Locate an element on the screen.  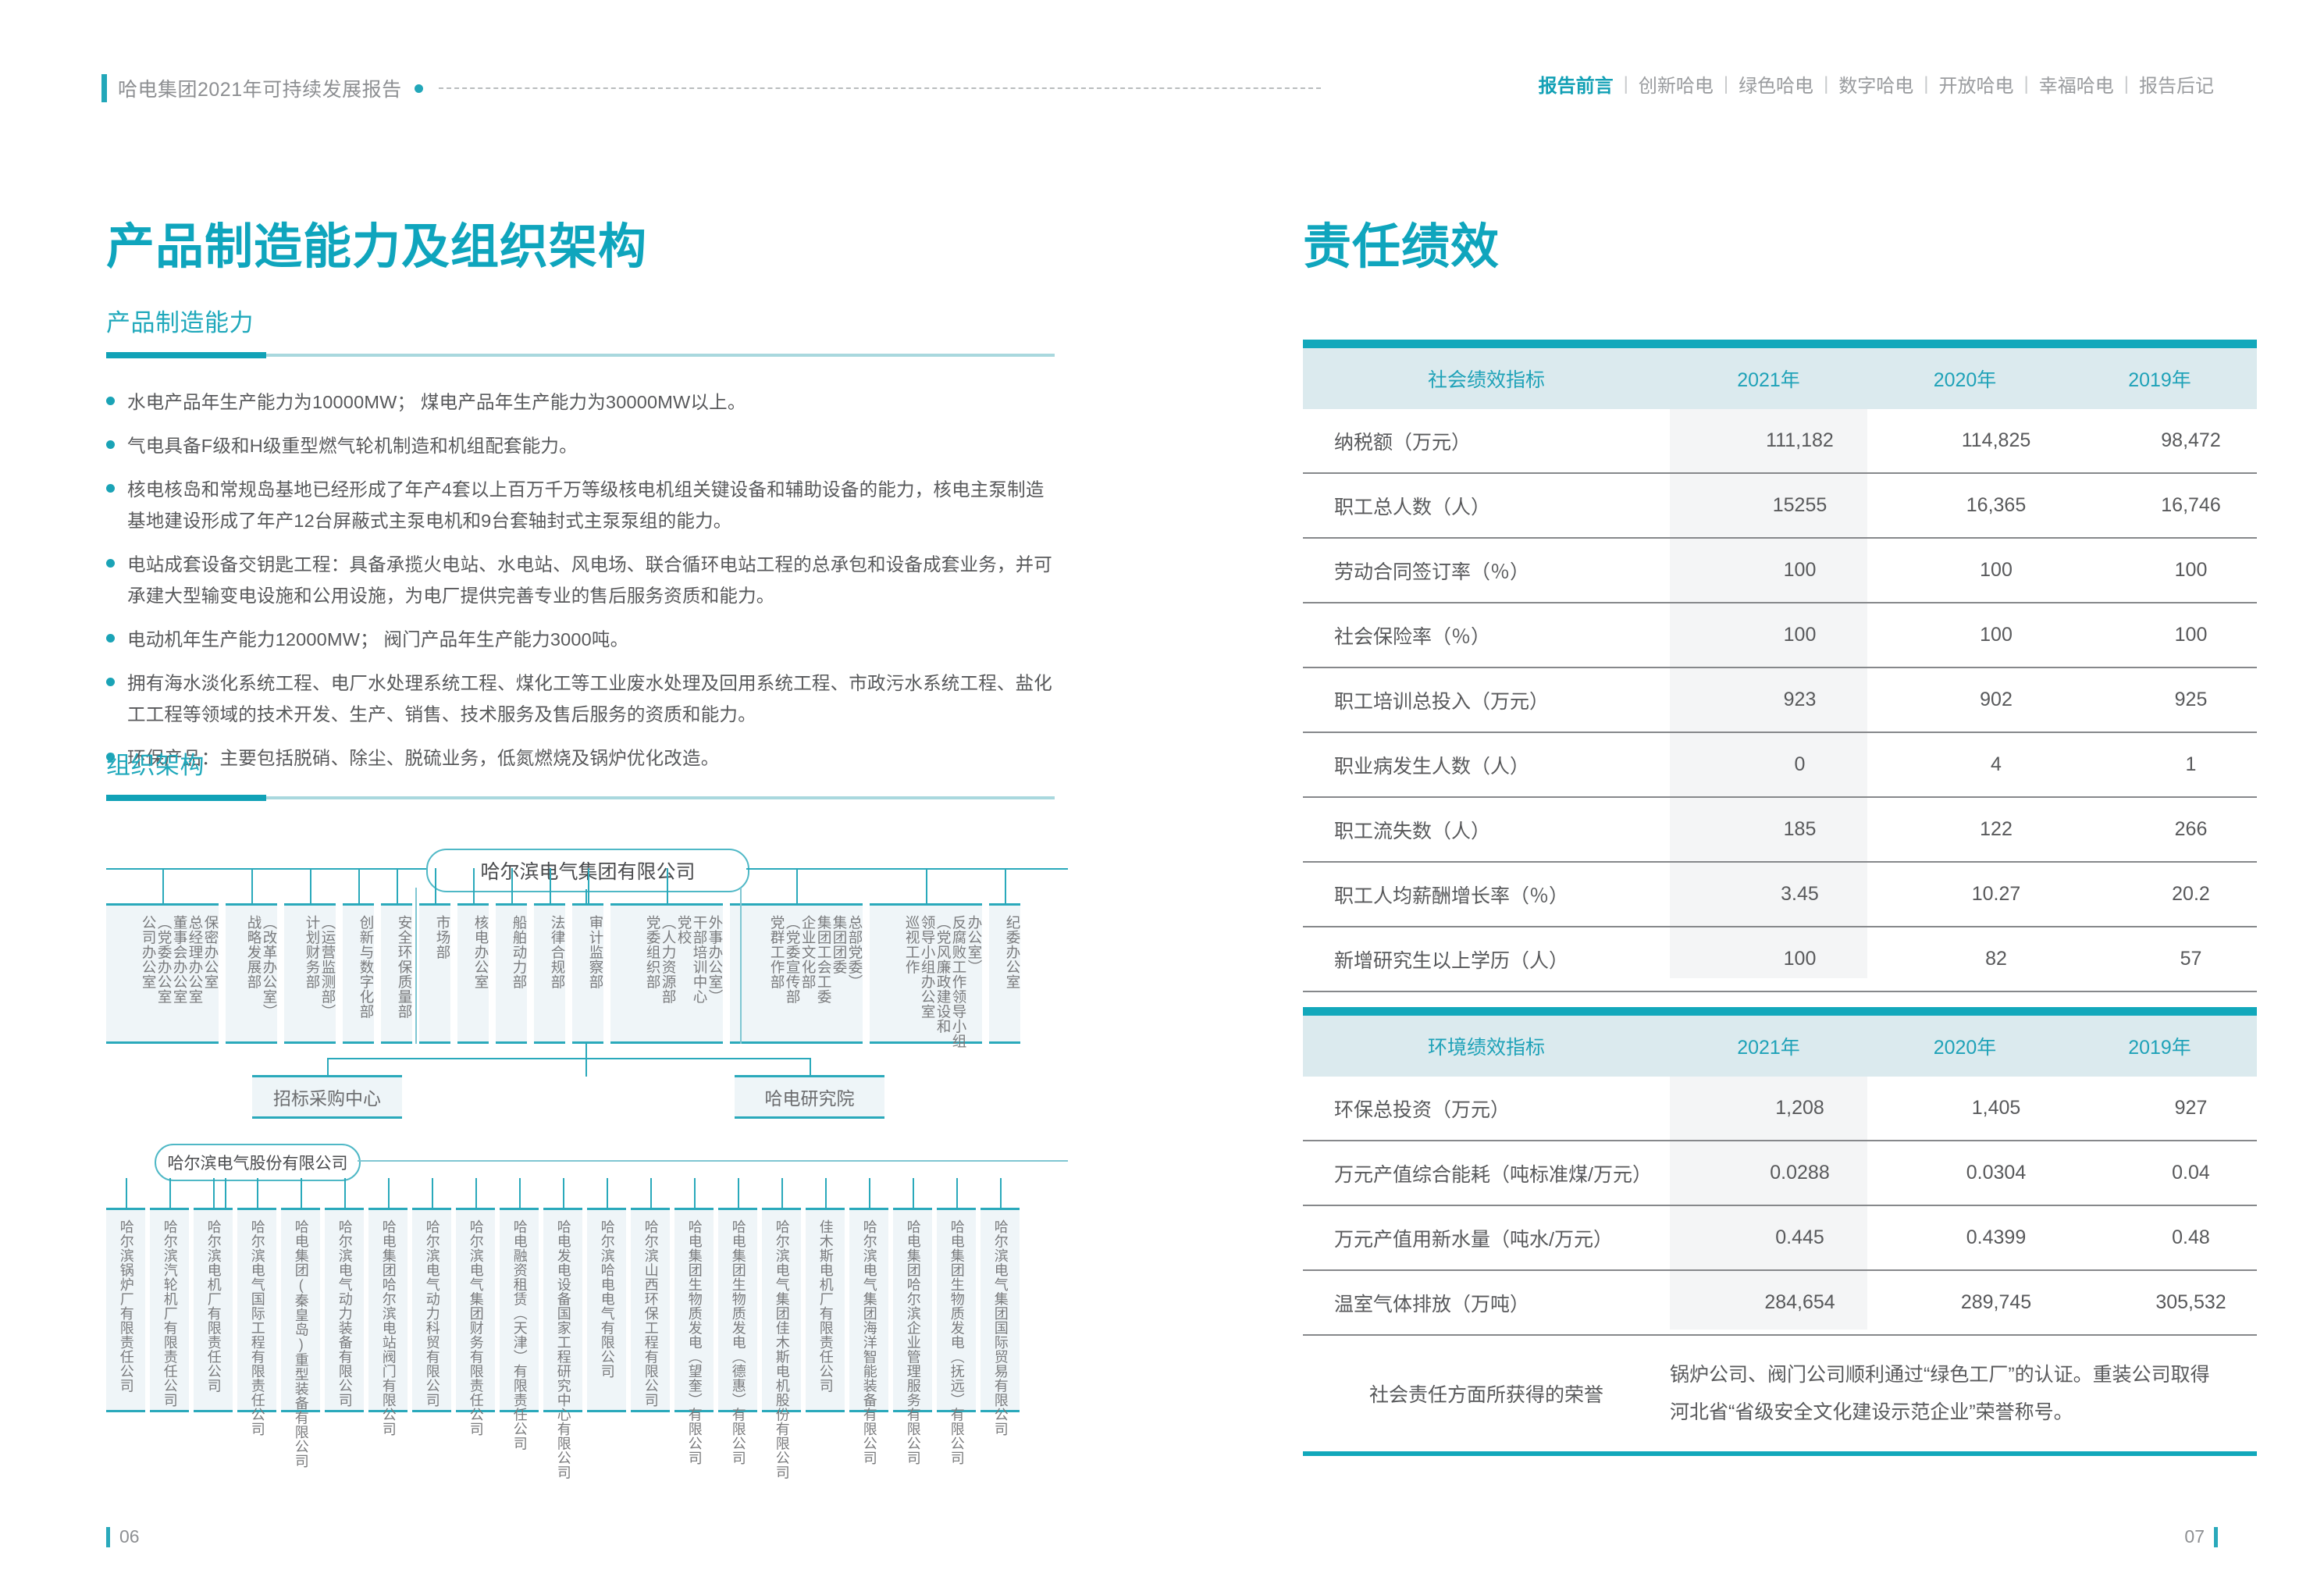
table-cell-metric: 劳动合同签订率（％） is located at coordinates (1432, 572).